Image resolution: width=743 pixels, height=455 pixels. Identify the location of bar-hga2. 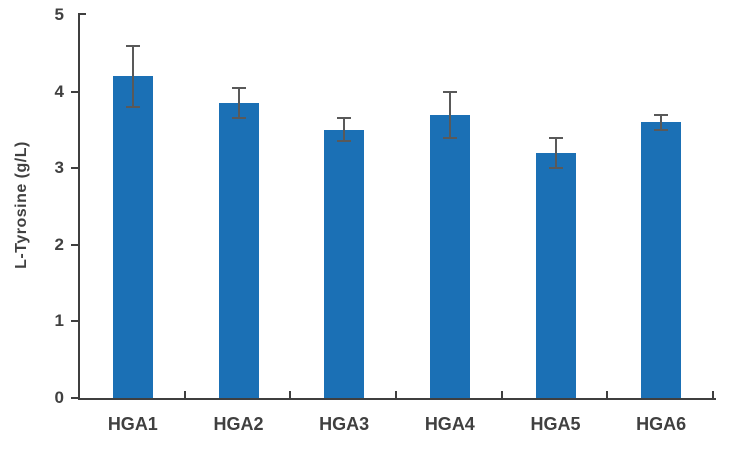
(238, 250).